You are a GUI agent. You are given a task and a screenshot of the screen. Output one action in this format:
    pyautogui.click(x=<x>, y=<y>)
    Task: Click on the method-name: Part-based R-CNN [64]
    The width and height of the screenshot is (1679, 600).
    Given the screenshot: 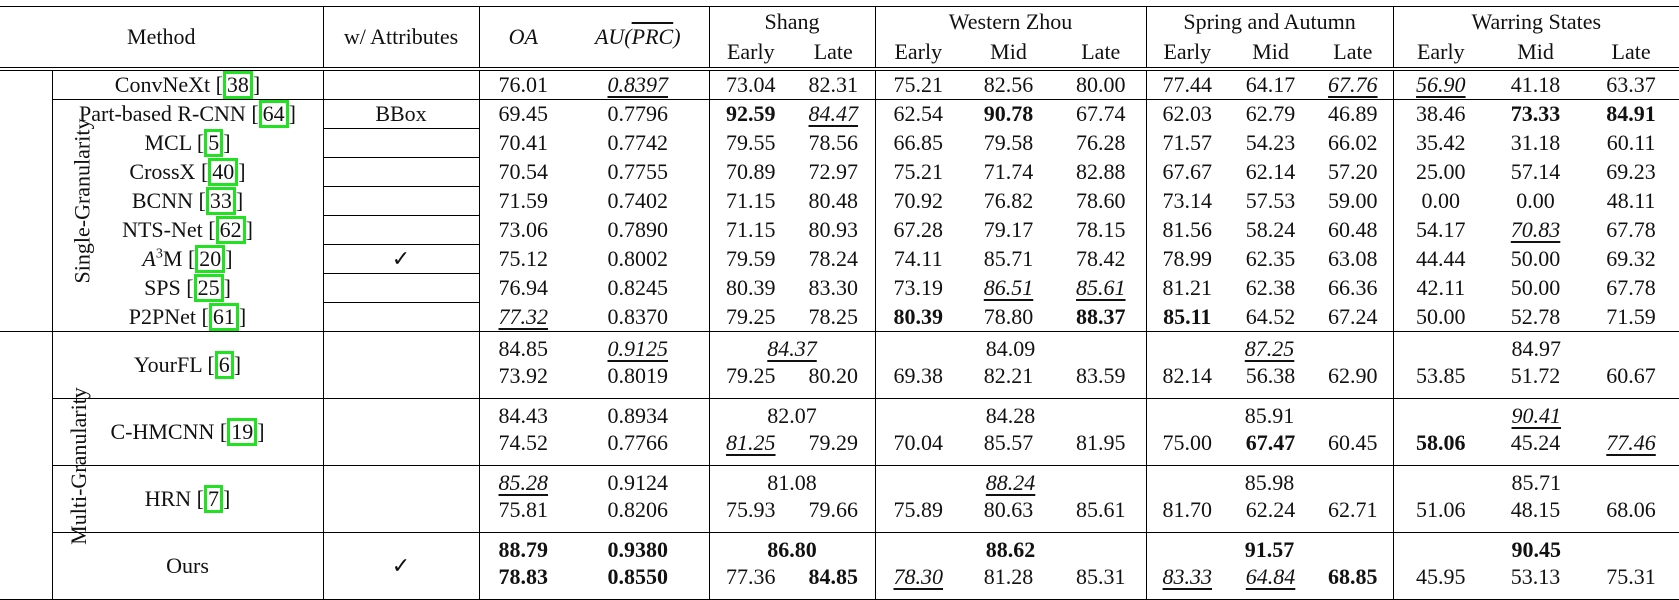 What is the action you would take?
    pyautogui.click(x=188, y=114)
    